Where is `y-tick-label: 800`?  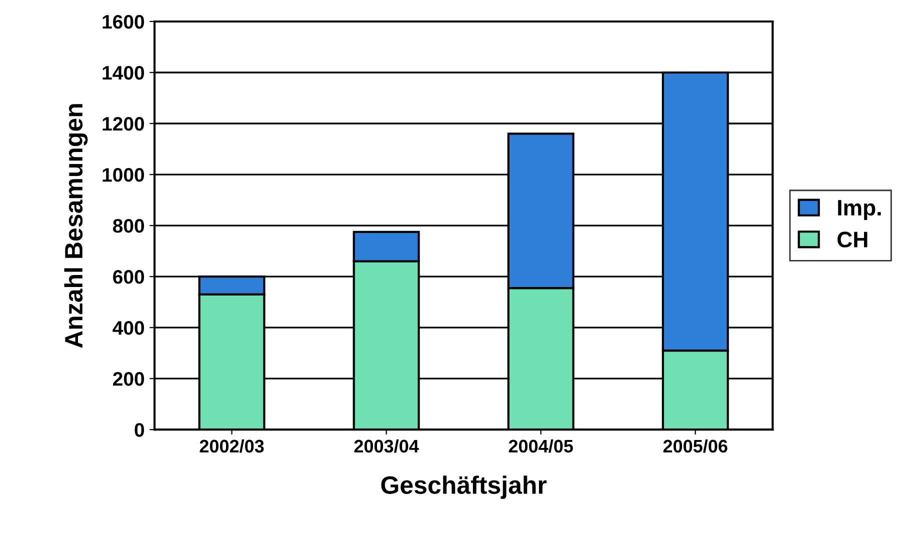
y-tick-label: 800 is located at coordinates (128, 226).